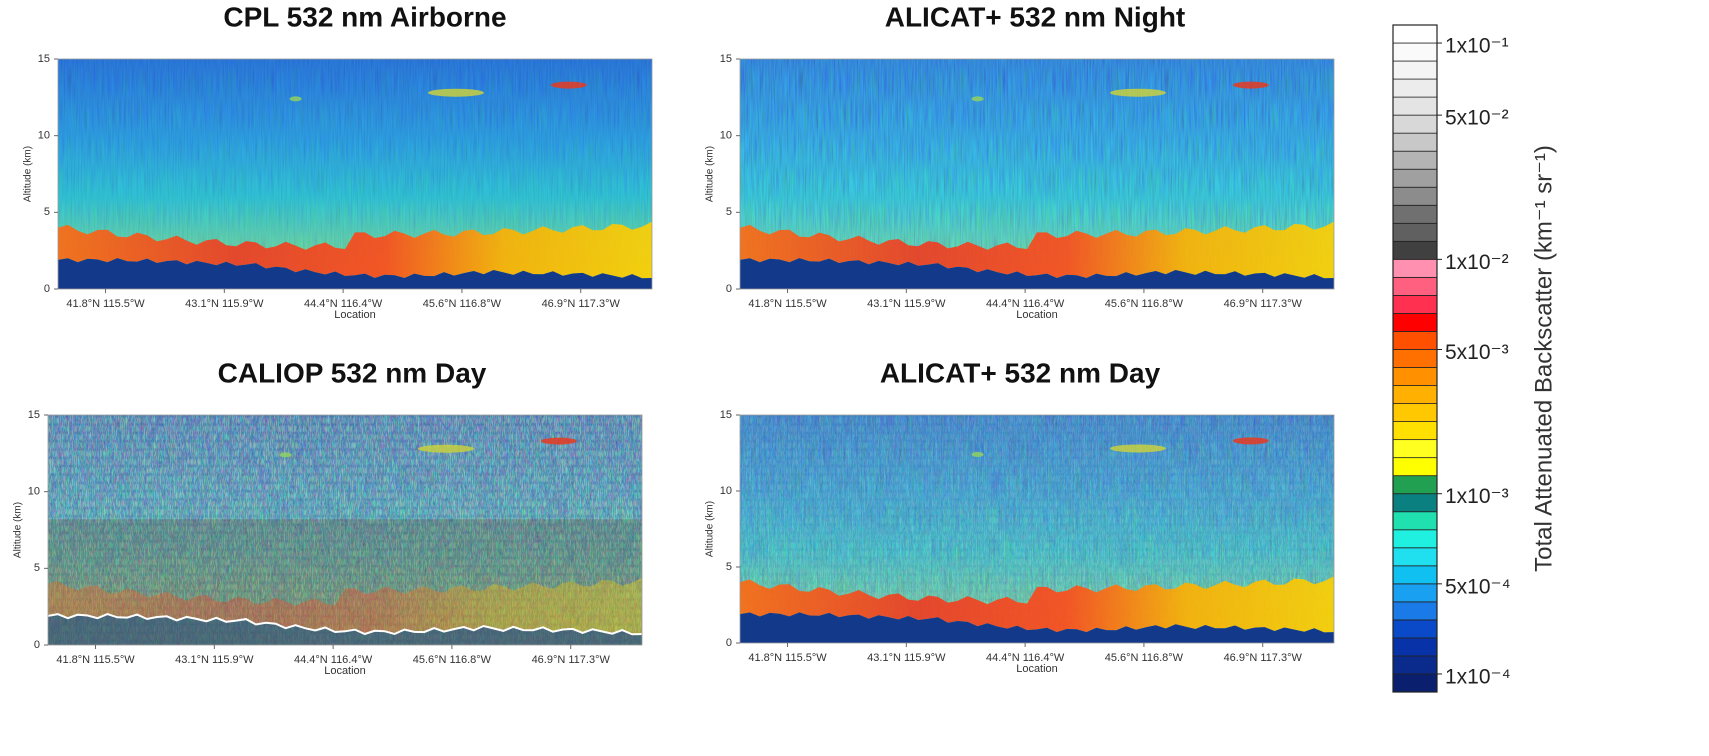  I want to click on colorbar-frame, so click(1415, 358).